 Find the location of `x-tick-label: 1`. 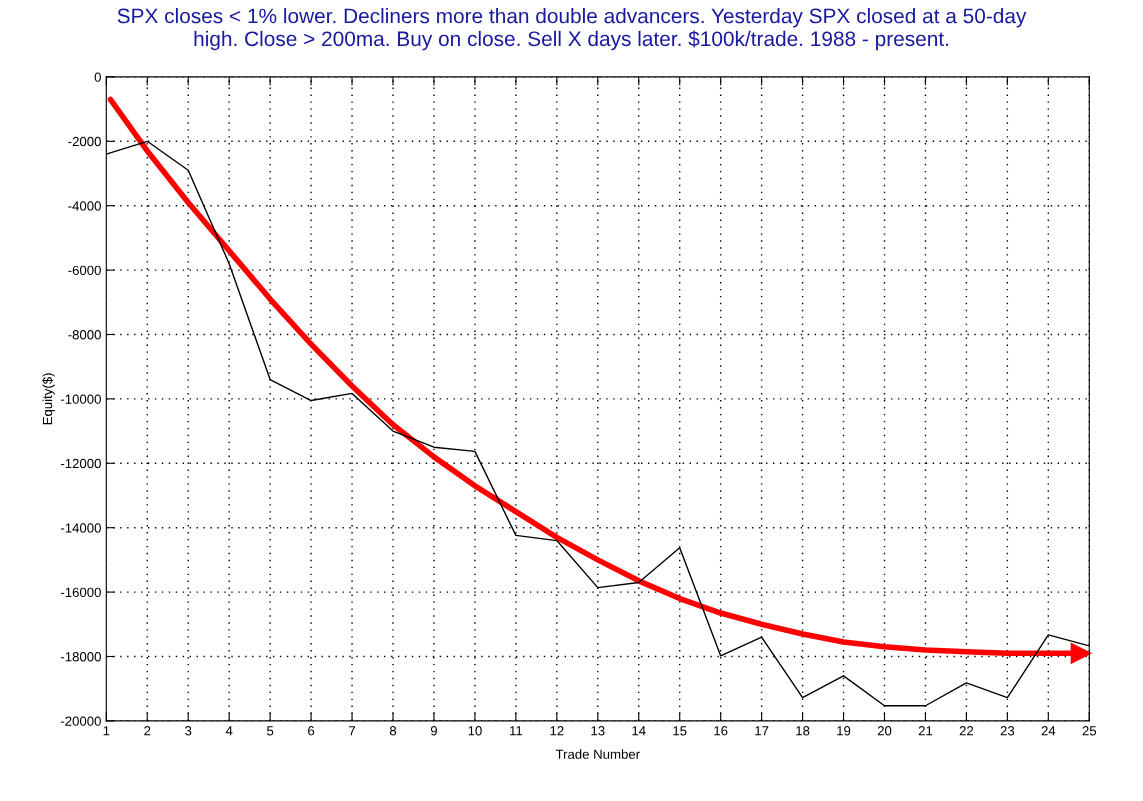

x-tick-label: 1 is located at coordinates (106, 731).